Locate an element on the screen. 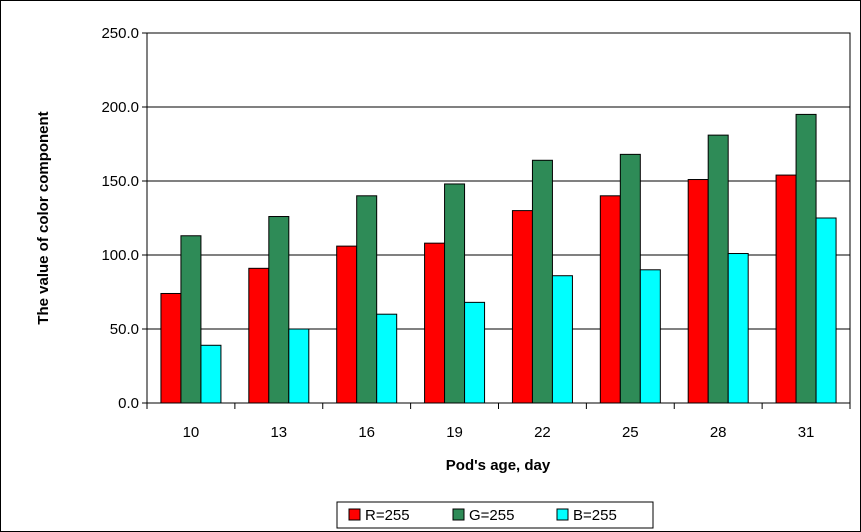 The width and height of the screenshot is (861, 532). y-axis-title: The value of color component is located at coordinates (43, 217).